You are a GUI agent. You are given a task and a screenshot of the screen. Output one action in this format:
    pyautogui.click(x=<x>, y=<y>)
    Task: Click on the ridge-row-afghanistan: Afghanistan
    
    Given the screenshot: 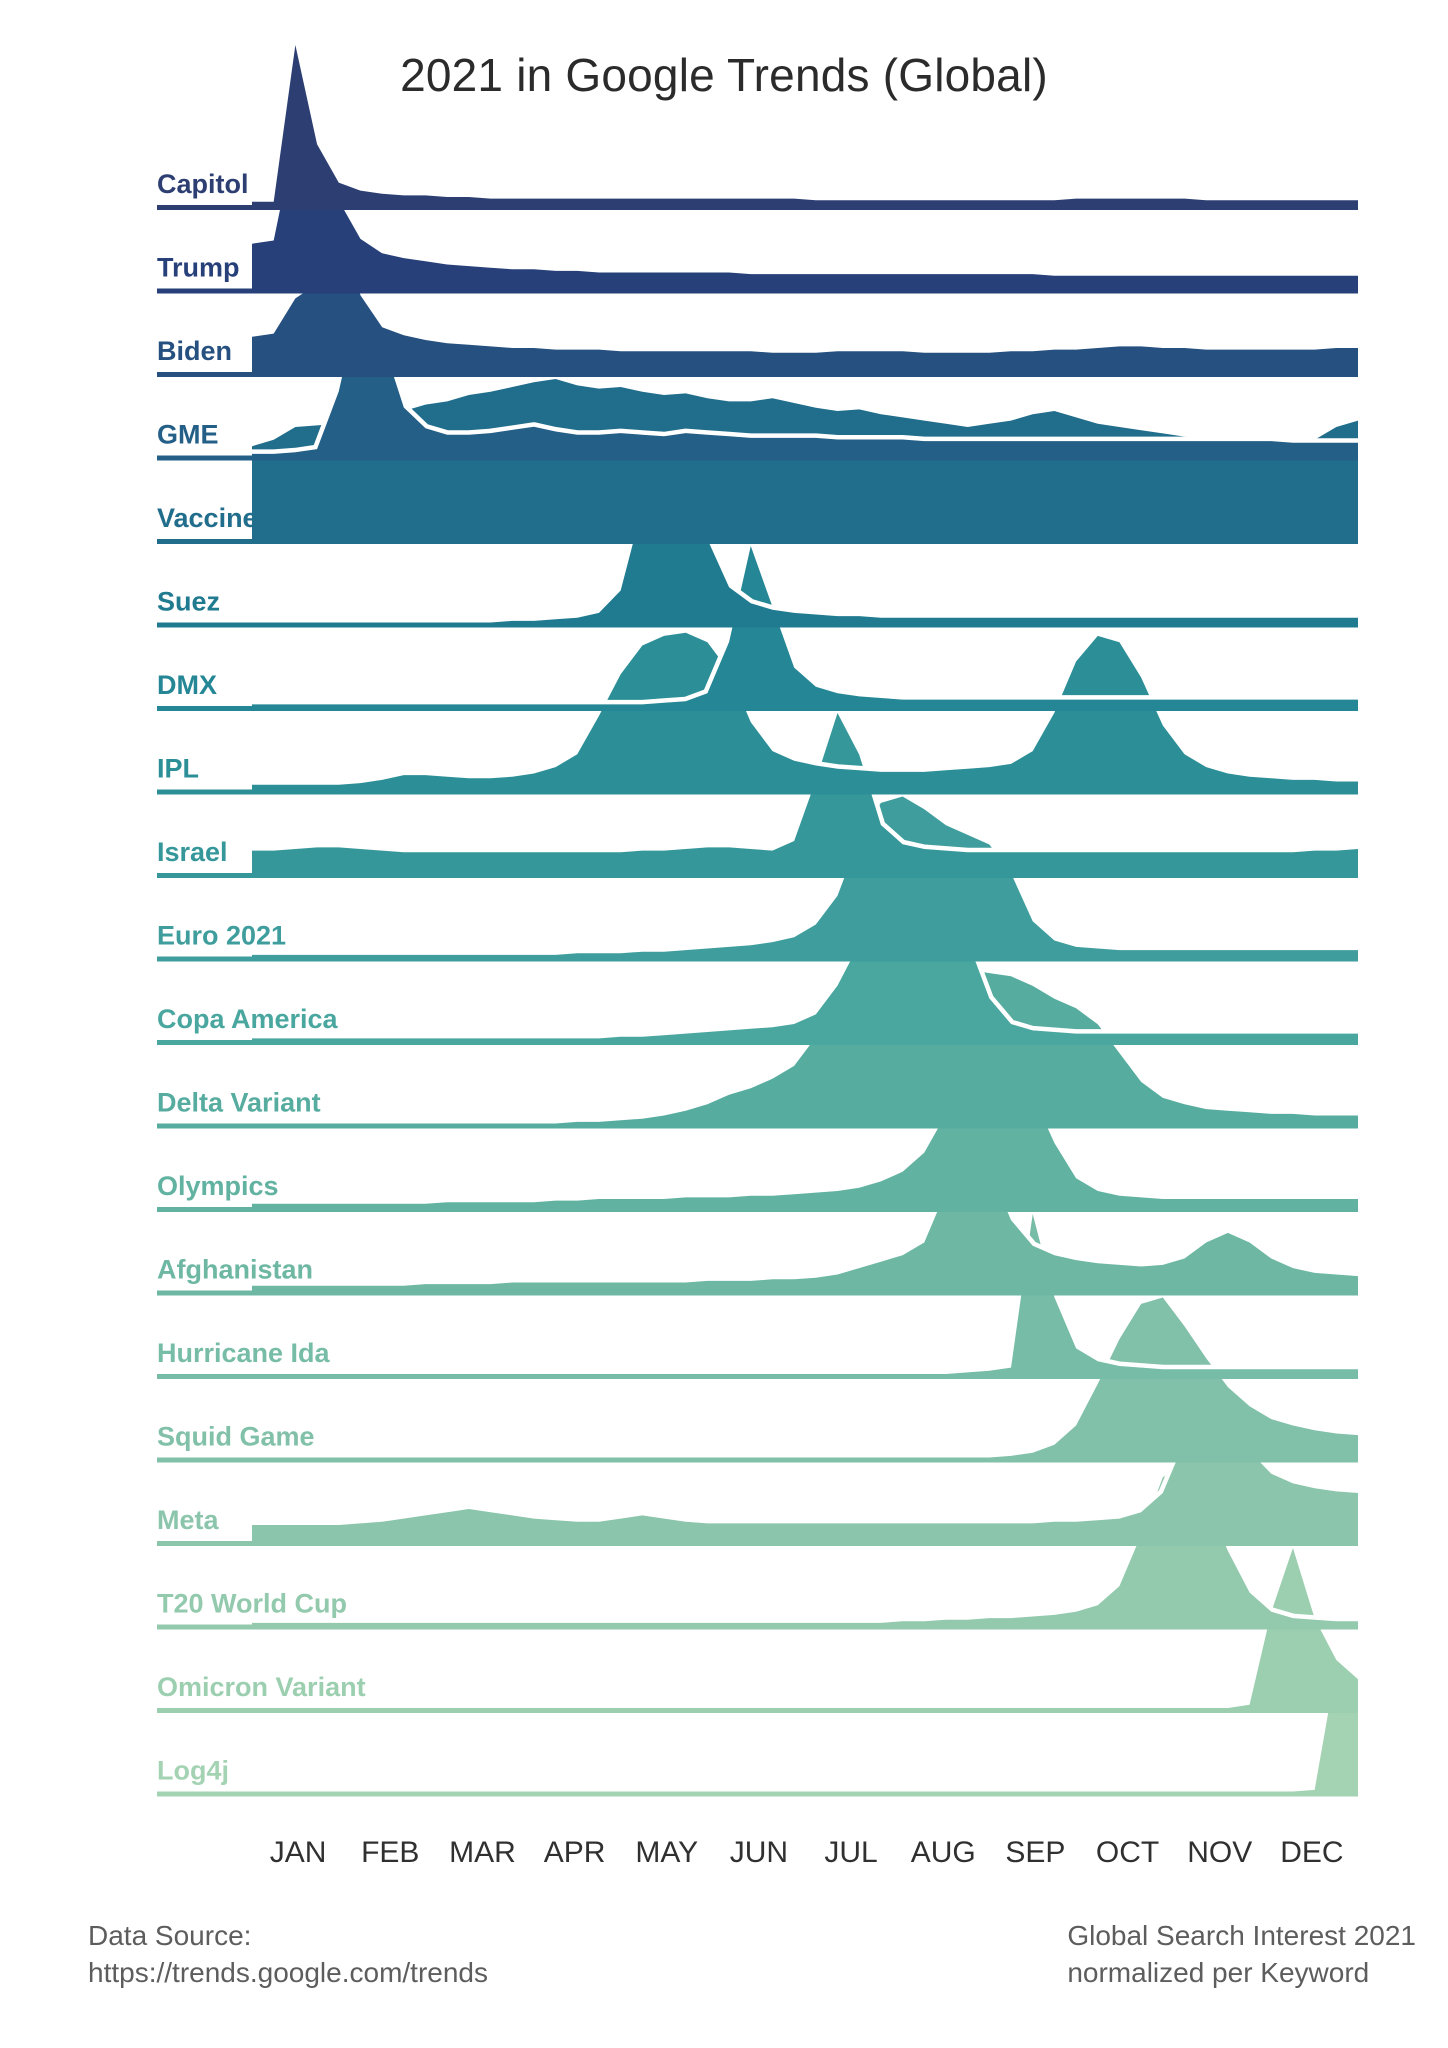 What is the action you would take?
    pyautogui.click(x=760, y=1211)
    